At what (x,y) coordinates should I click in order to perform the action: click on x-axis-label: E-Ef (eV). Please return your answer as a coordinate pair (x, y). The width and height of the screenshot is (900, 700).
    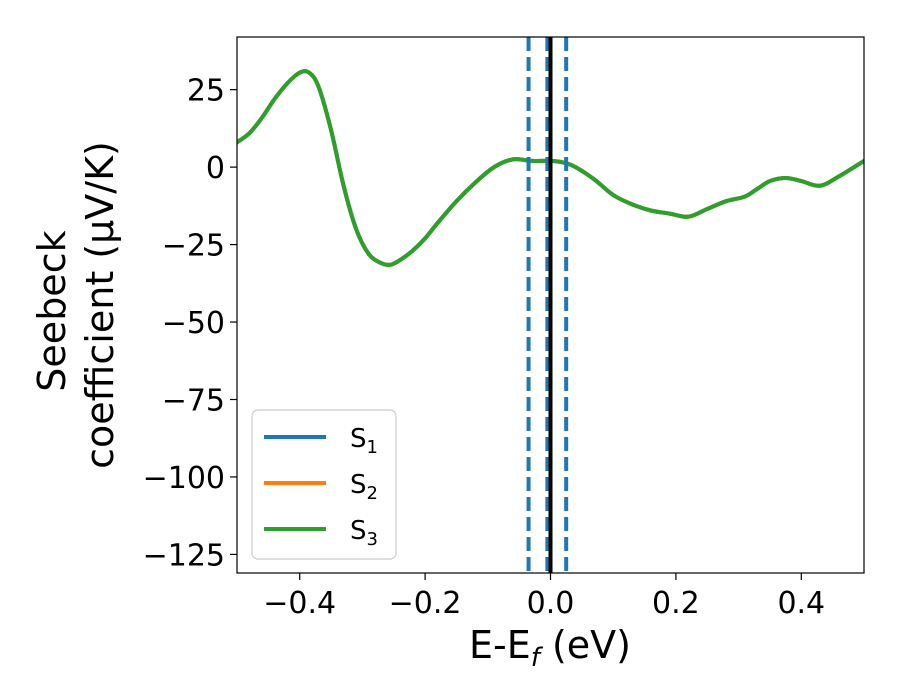
    Looking at the image, I should click on (550, 648).